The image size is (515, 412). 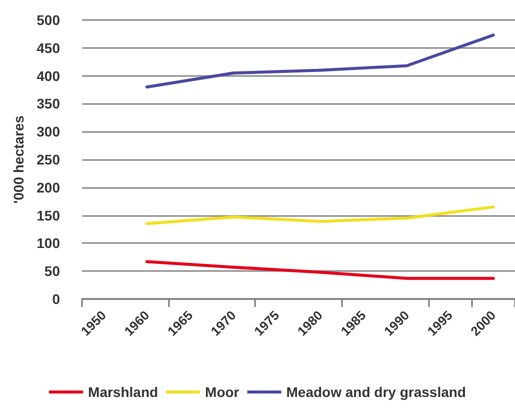 I want to click on y-tick-label: 400, so click(x=48, y=76).